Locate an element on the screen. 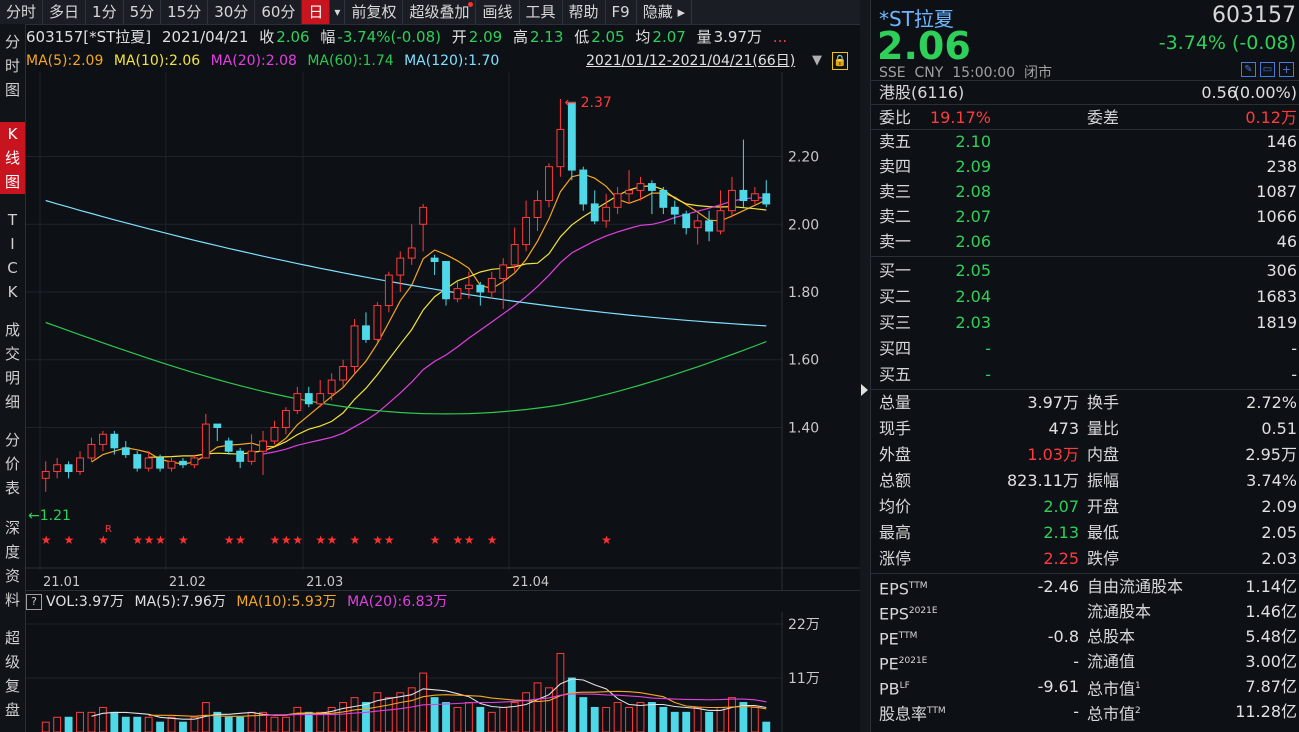 The height and width of the screenshot is (732, 1299). row-label: 委比 is located at coordinates (895, 117).